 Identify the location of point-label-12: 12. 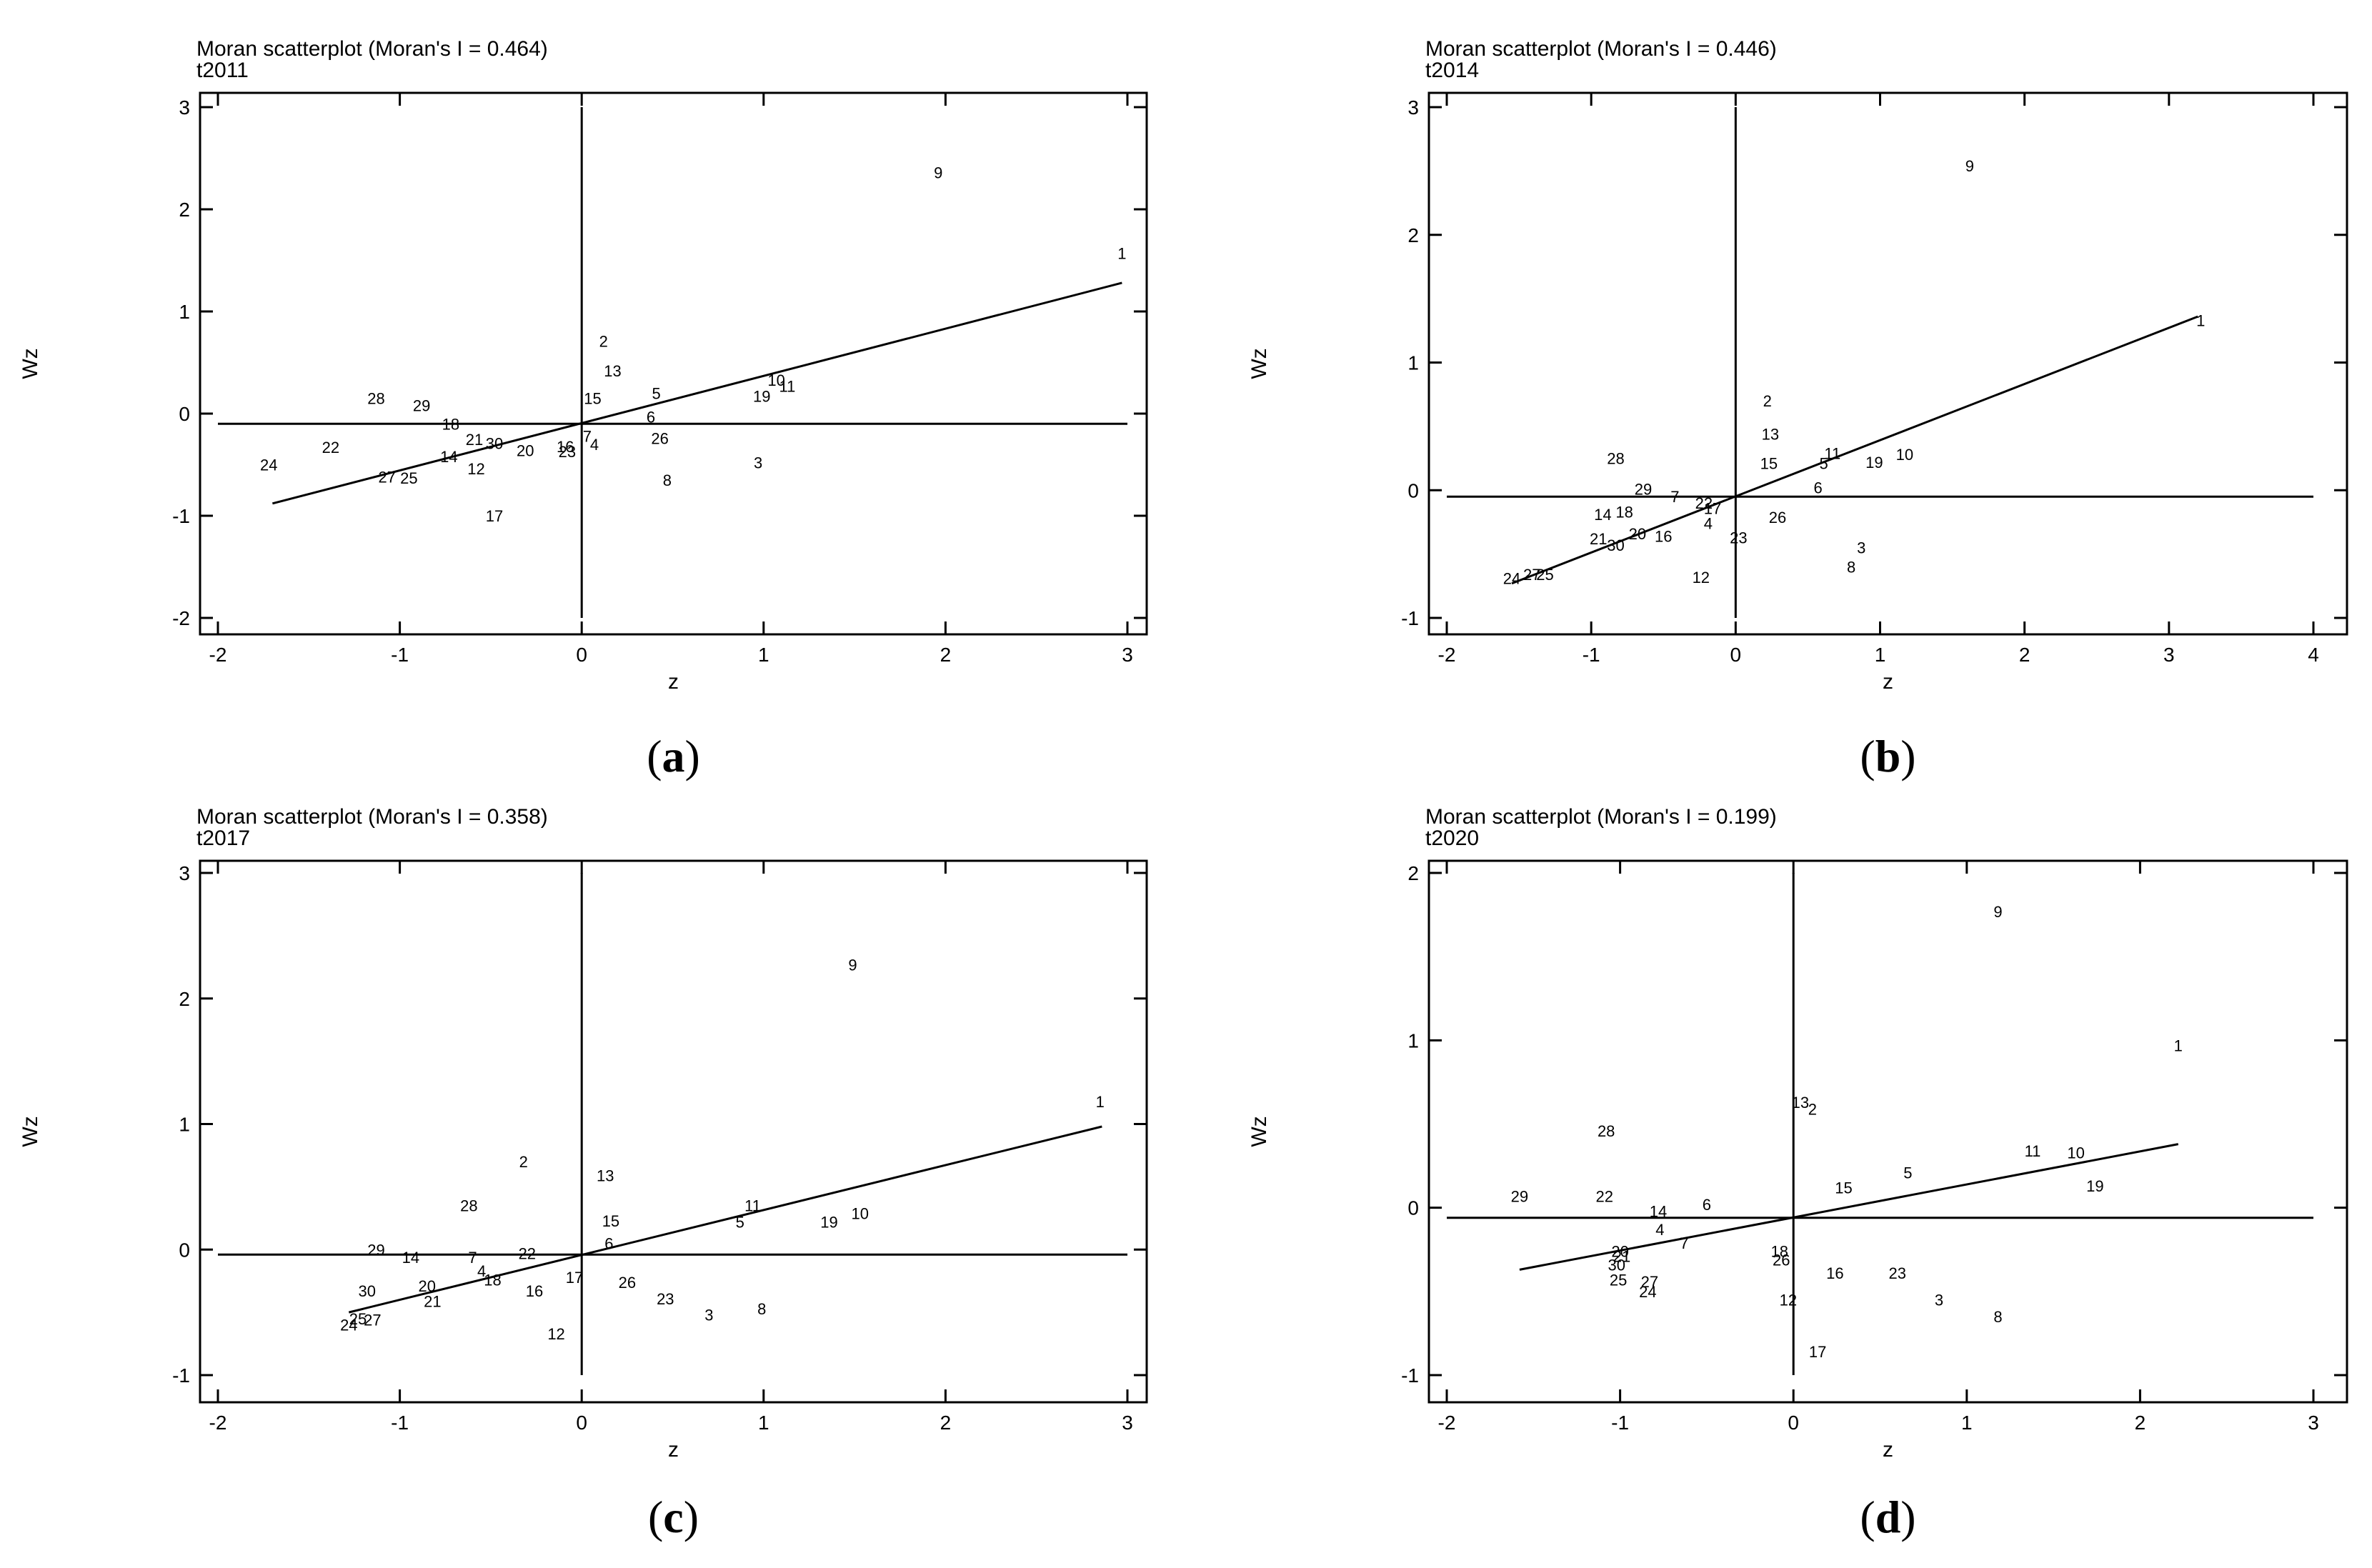
(475, 469).